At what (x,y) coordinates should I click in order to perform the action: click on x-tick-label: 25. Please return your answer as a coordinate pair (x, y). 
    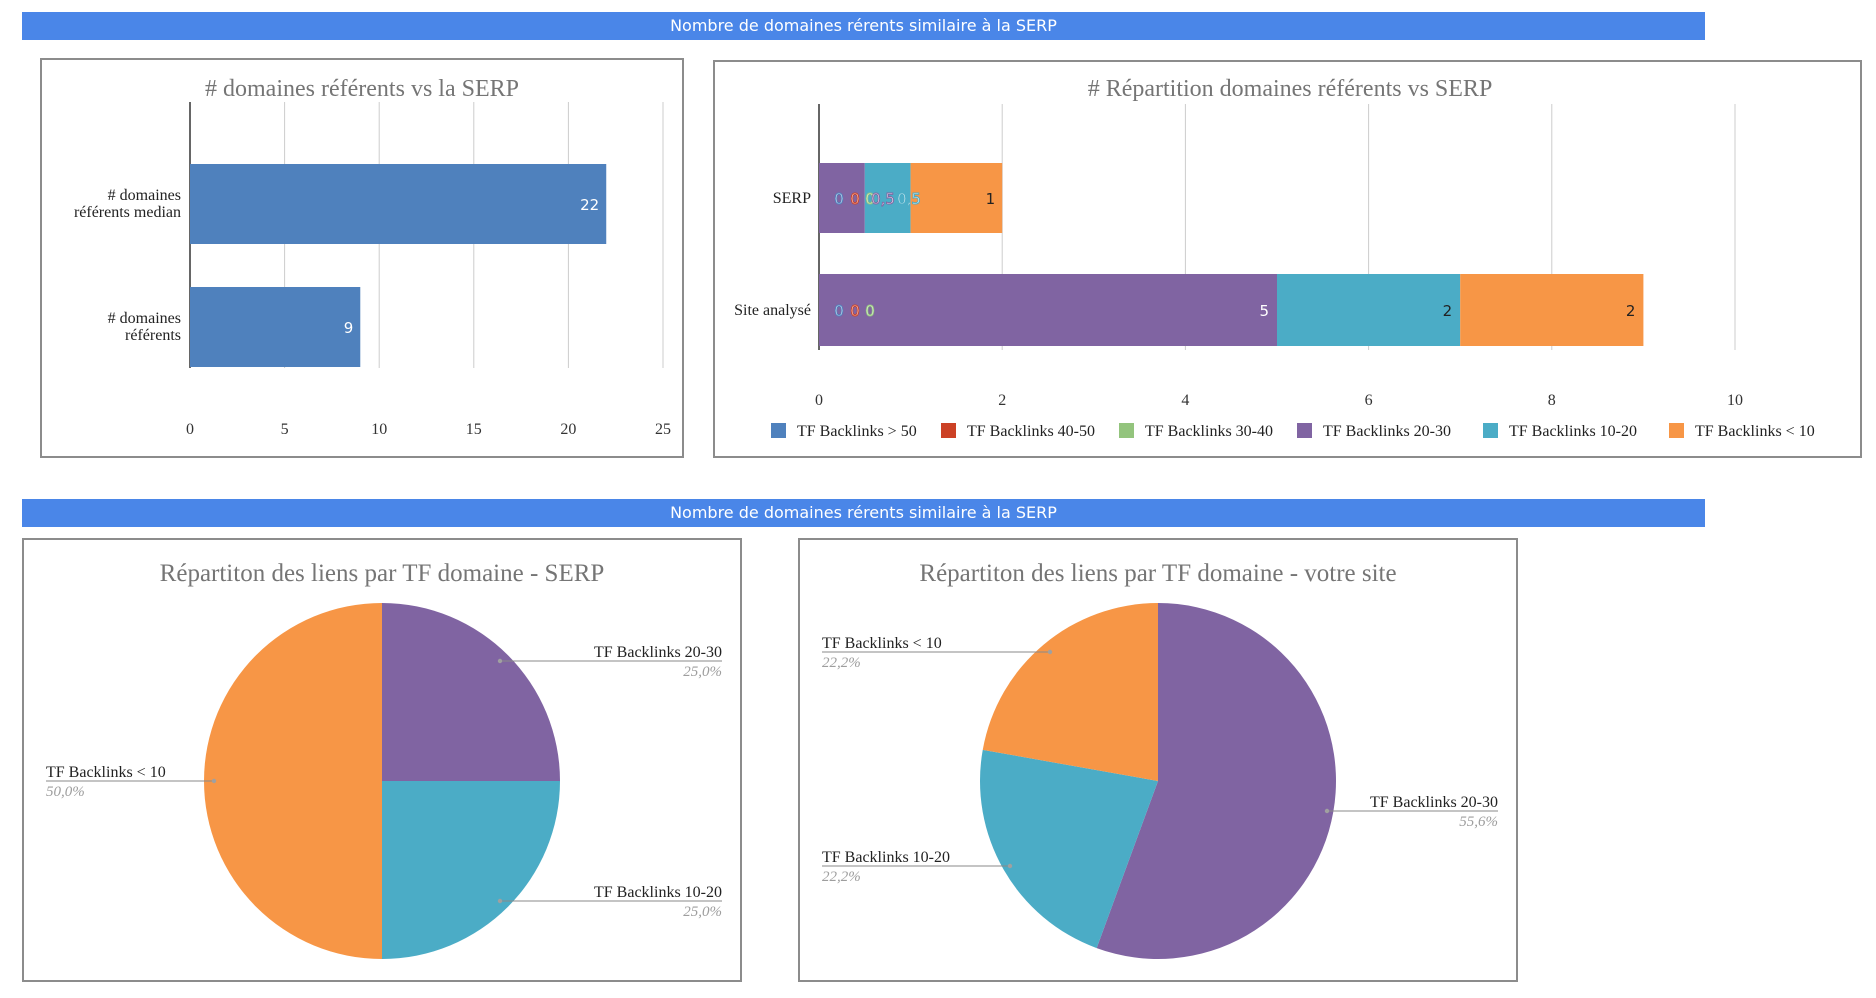
    Looking at the image, I should click on (663, 429).